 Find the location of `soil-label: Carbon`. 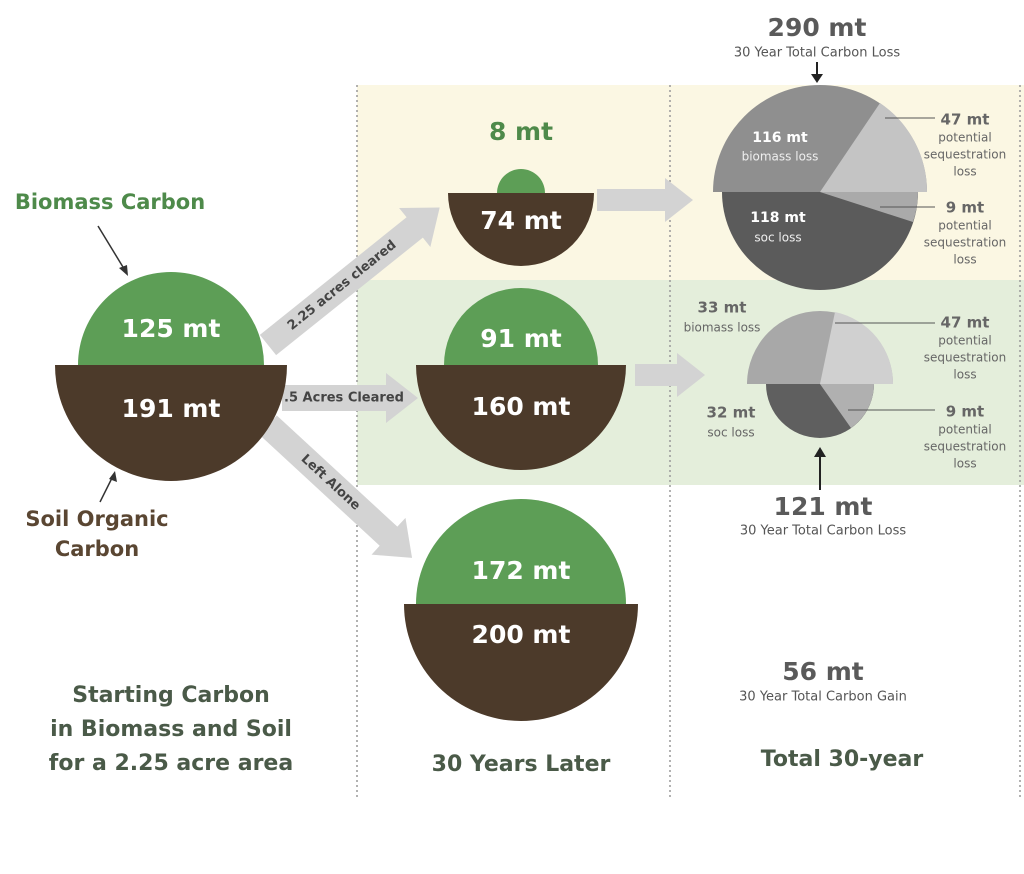

soil-label: Carbon is located at coordinates (97, 549).